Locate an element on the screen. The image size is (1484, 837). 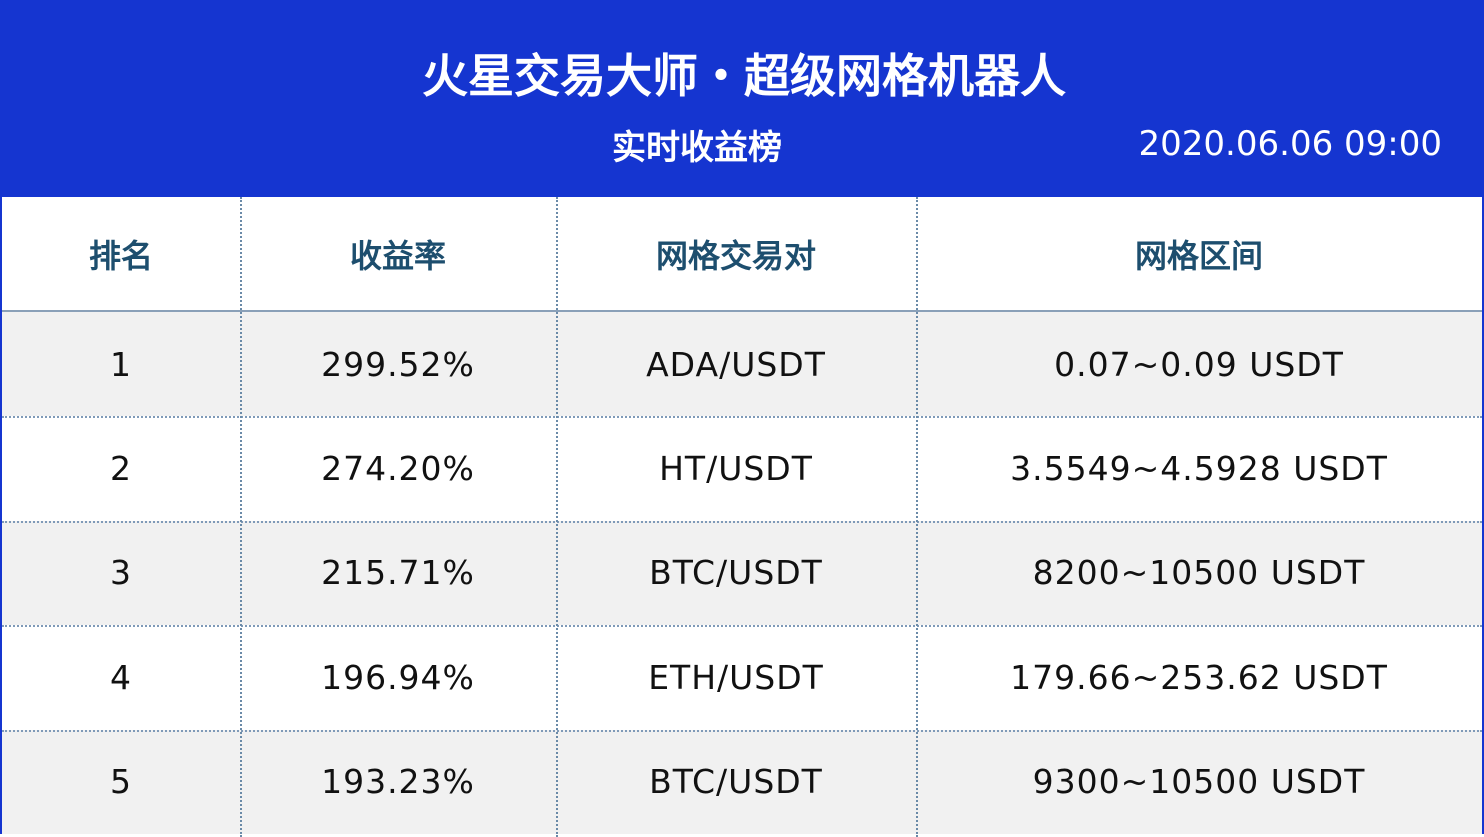
table-cell: HT/USDT is located at coordinates (736, 469).